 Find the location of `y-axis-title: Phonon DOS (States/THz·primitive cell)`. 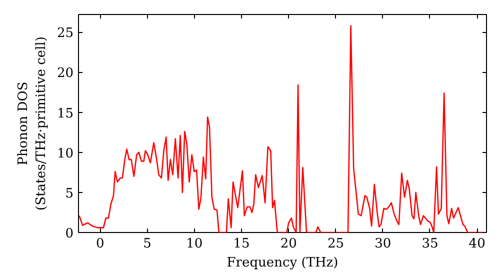

y-axis-title: Phonon DOS (States/THz·primitive cell) is located at coordinates (32, 123).